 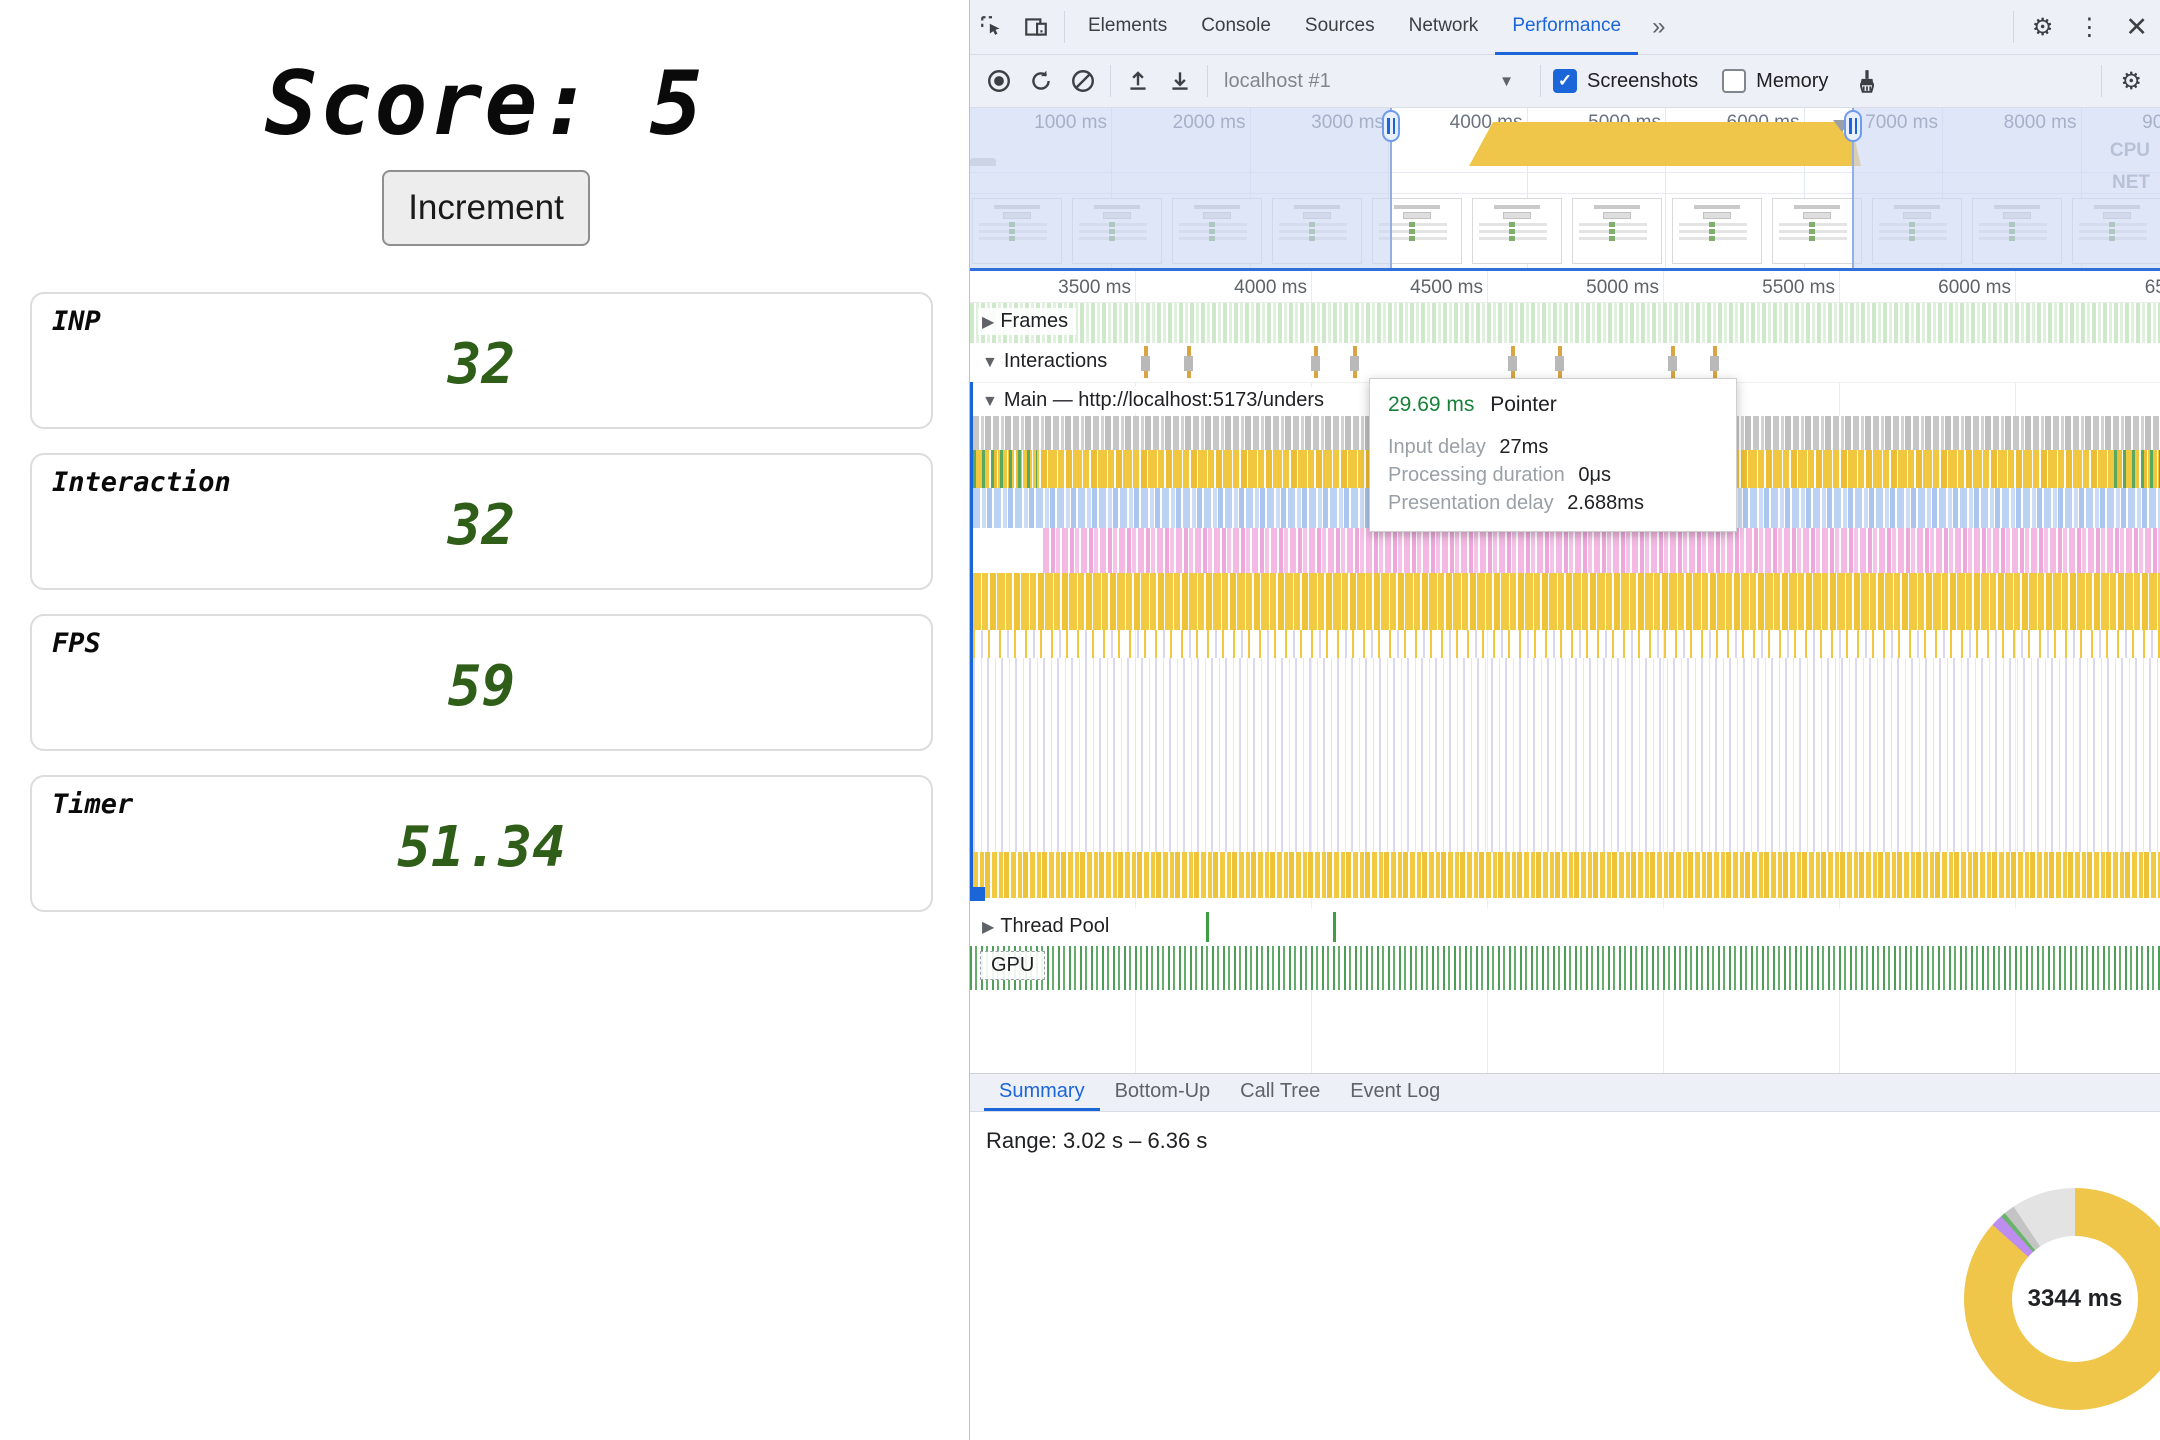 I want to click on tooltip-row-value: 2.688ms, so click(x=1605, y=503).